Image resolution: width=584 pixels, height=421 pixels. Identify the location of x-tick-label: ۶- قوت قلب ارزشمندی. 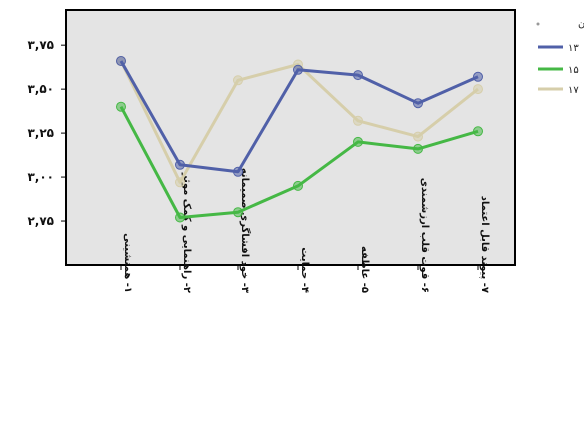
(424, 235).